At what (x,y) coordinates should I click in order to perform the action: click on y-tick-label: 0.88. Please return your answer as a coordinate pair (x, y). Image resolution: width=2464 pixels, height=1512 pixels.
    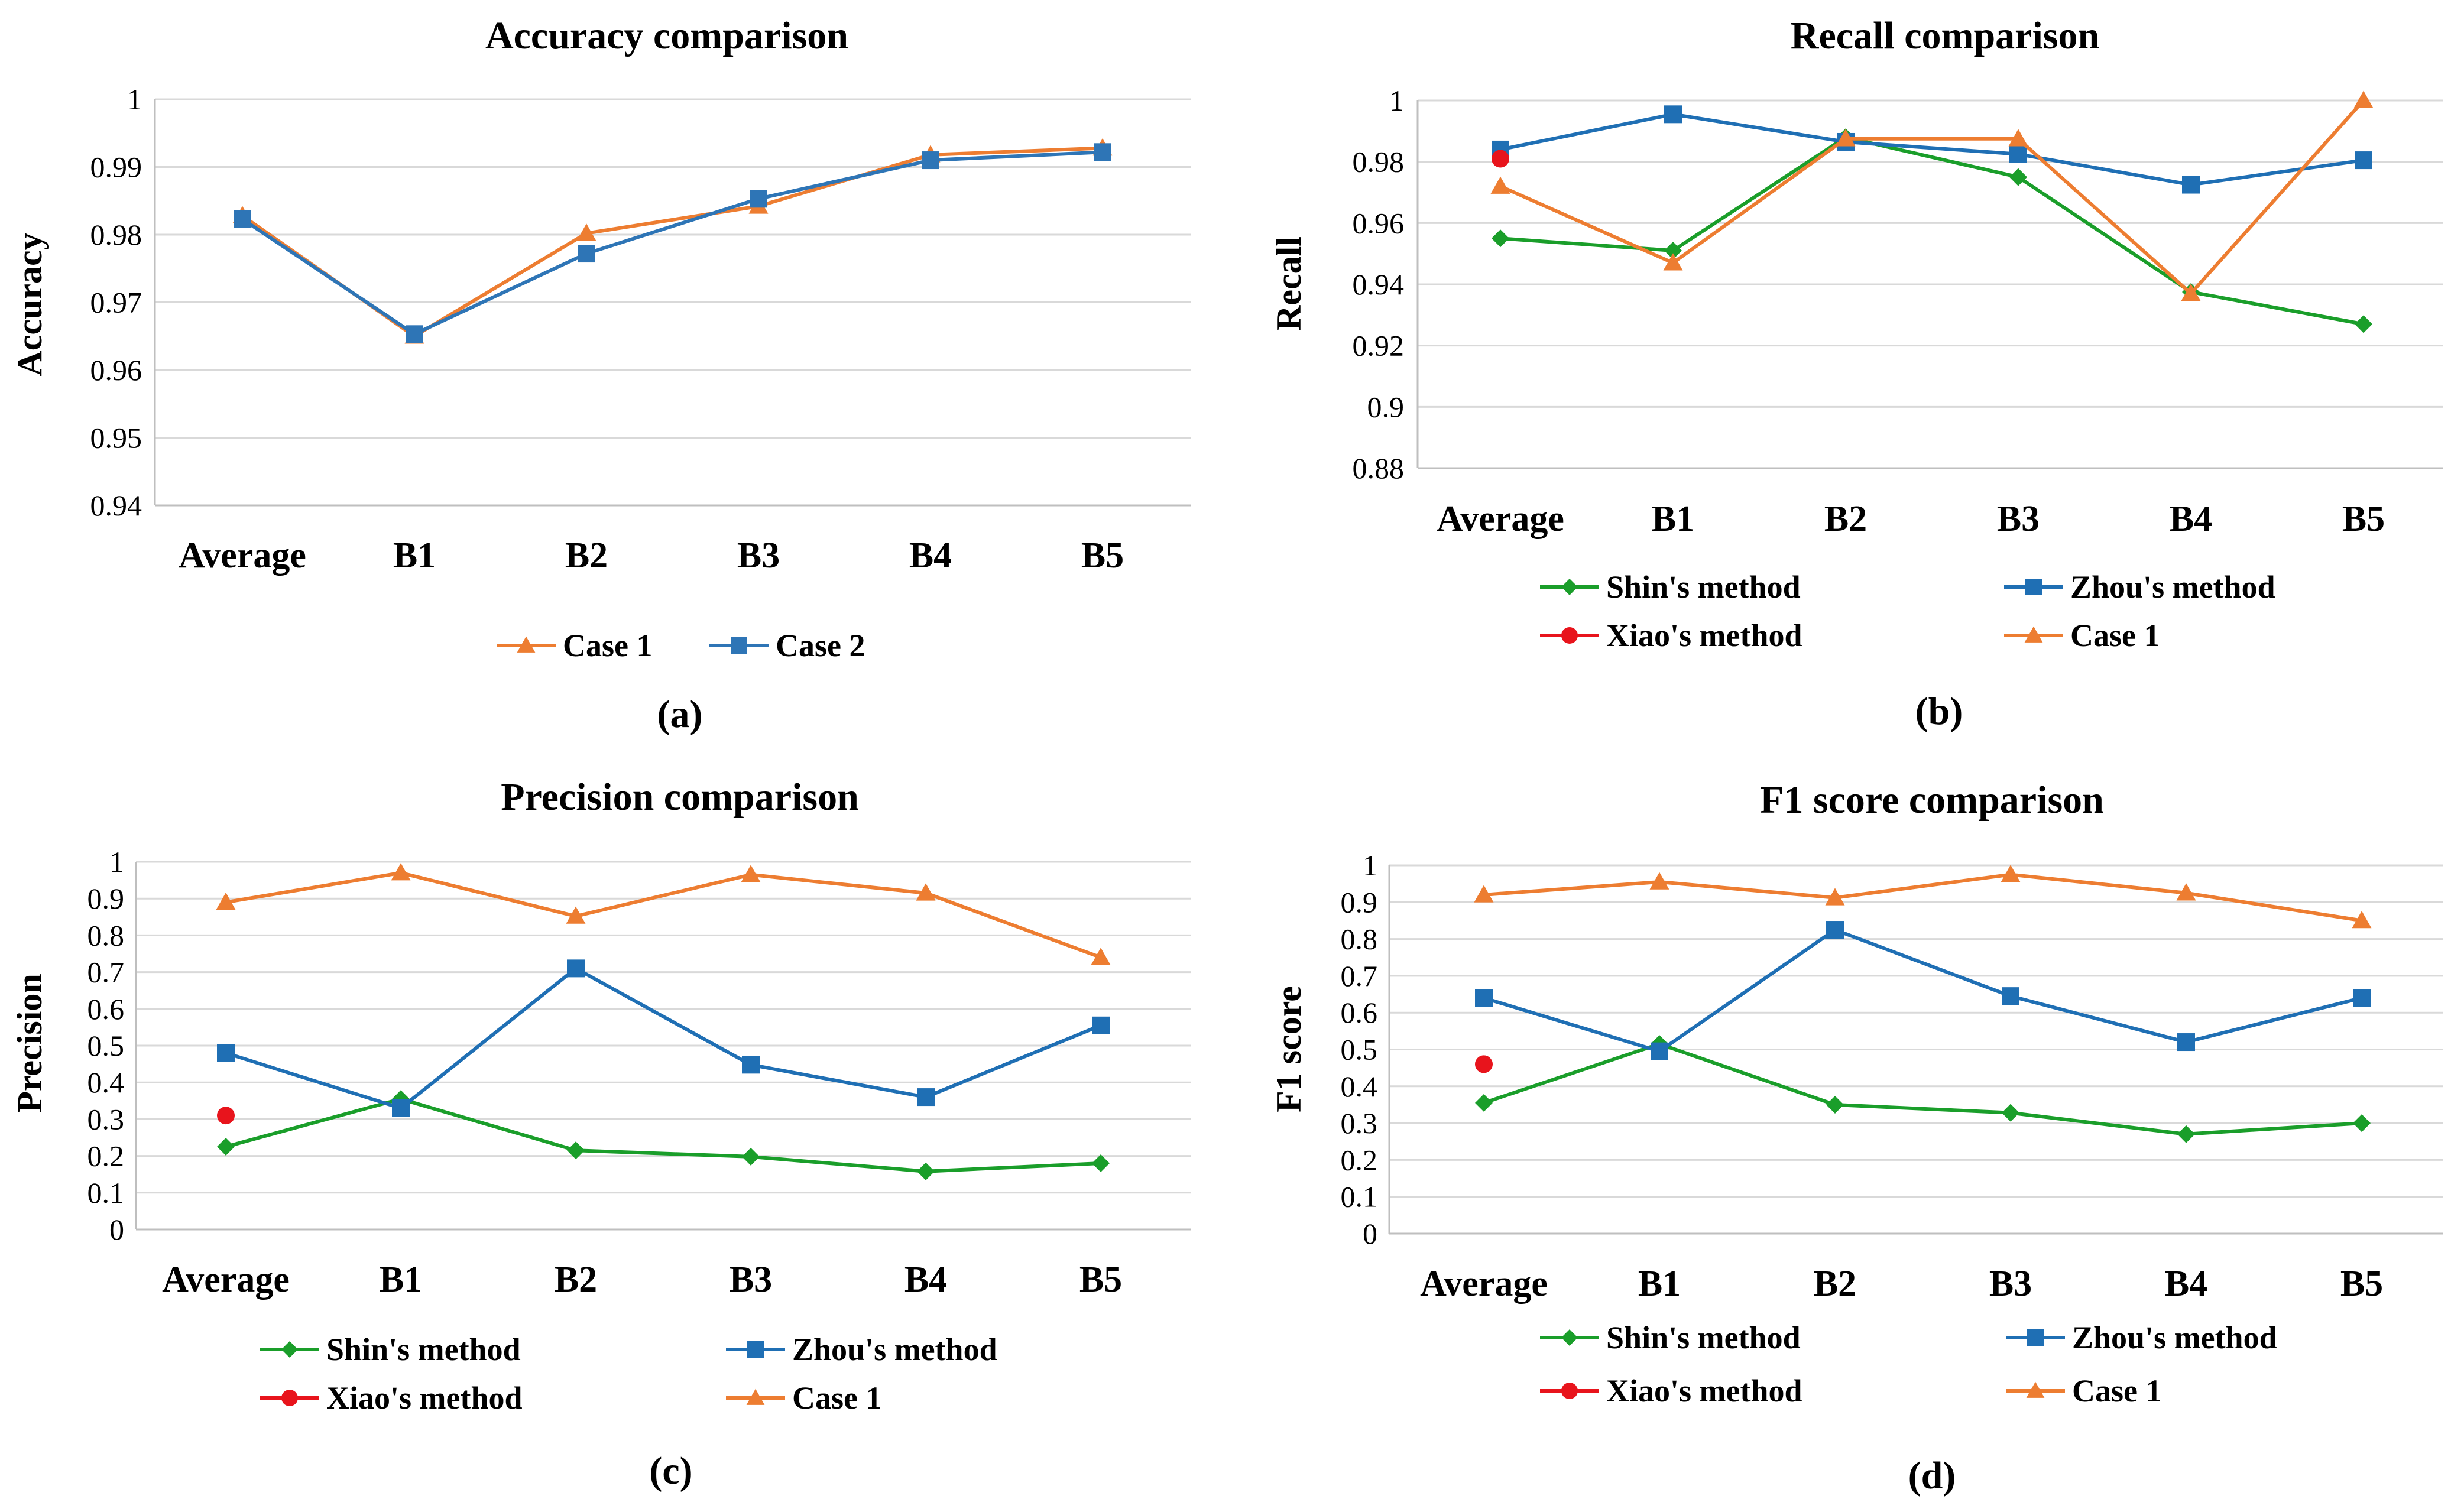
    Looking at the image, I should click on (1379, 468).